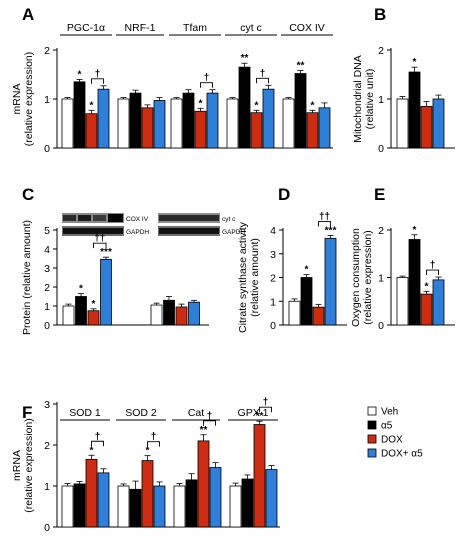 The height and width of the screenshot is (550, 470). Describe the element at coordinates (29, 99) in the screenshot. I see `y-axis-label-a-1: (relative expression)` at that location.